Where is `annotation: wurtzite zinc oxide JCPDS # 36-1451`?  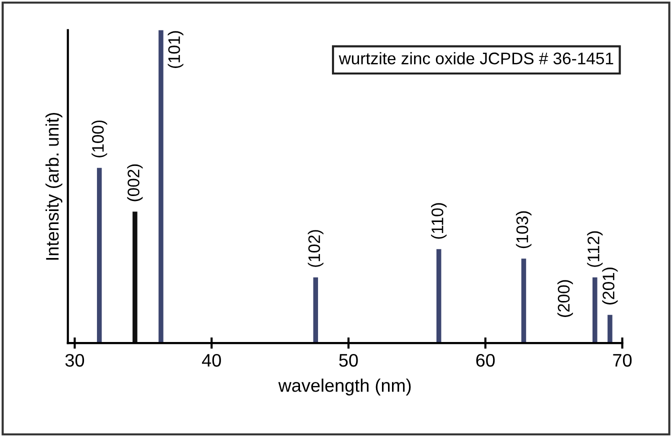
annotation: wurtzite zinc oxide JCPDS # 36-1451 is located at coordinates (476, 58).